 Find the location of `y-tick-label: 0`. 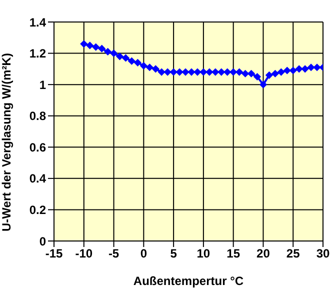

y-tick-label: 0 is located at coordinates (42, 241).